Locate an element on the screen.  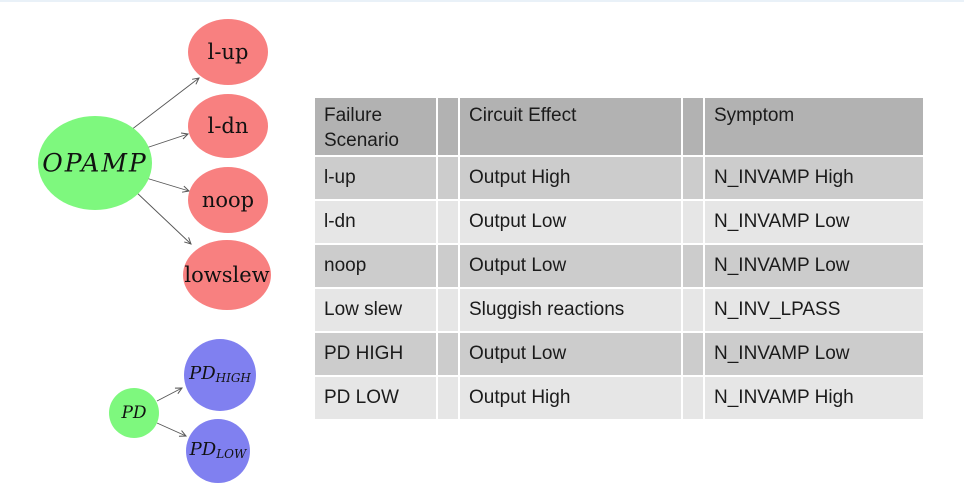
table-row-noop: noop Output Low N_INVAMP Low is located at coordinates (619, 266).